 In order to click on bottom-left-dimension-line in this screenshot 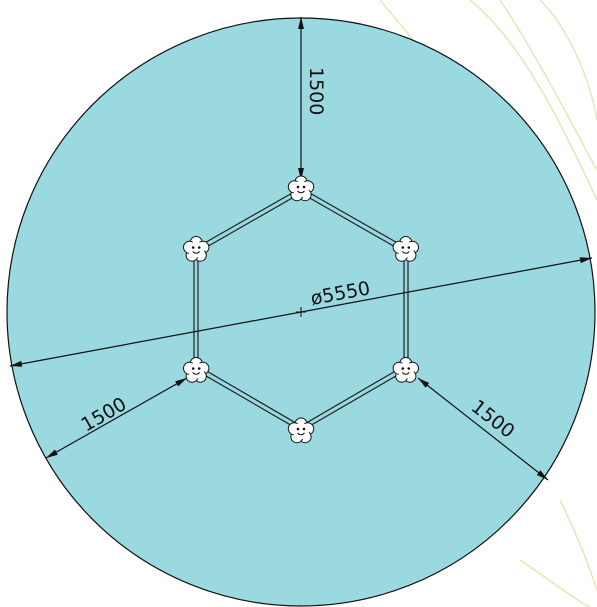, I will do `click(116, 418)`.